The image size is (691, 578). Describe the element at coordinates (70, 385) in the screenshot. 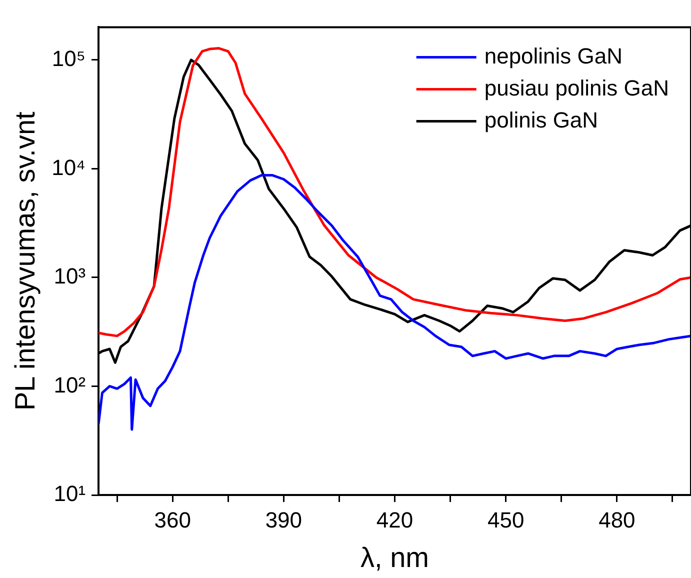

I see `y-tick-label: 10²` at that location.